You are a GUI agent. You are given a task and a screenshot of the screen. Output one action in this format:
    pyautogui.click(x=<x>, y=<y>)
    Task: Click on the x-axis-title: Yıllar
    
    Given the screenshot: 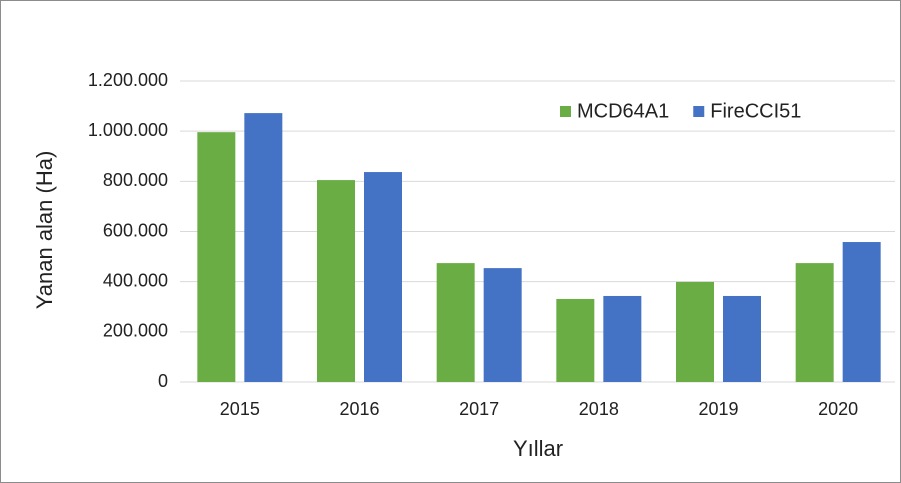 What is the action you would take?
    pyautogui.click(x=538, y=448)
    